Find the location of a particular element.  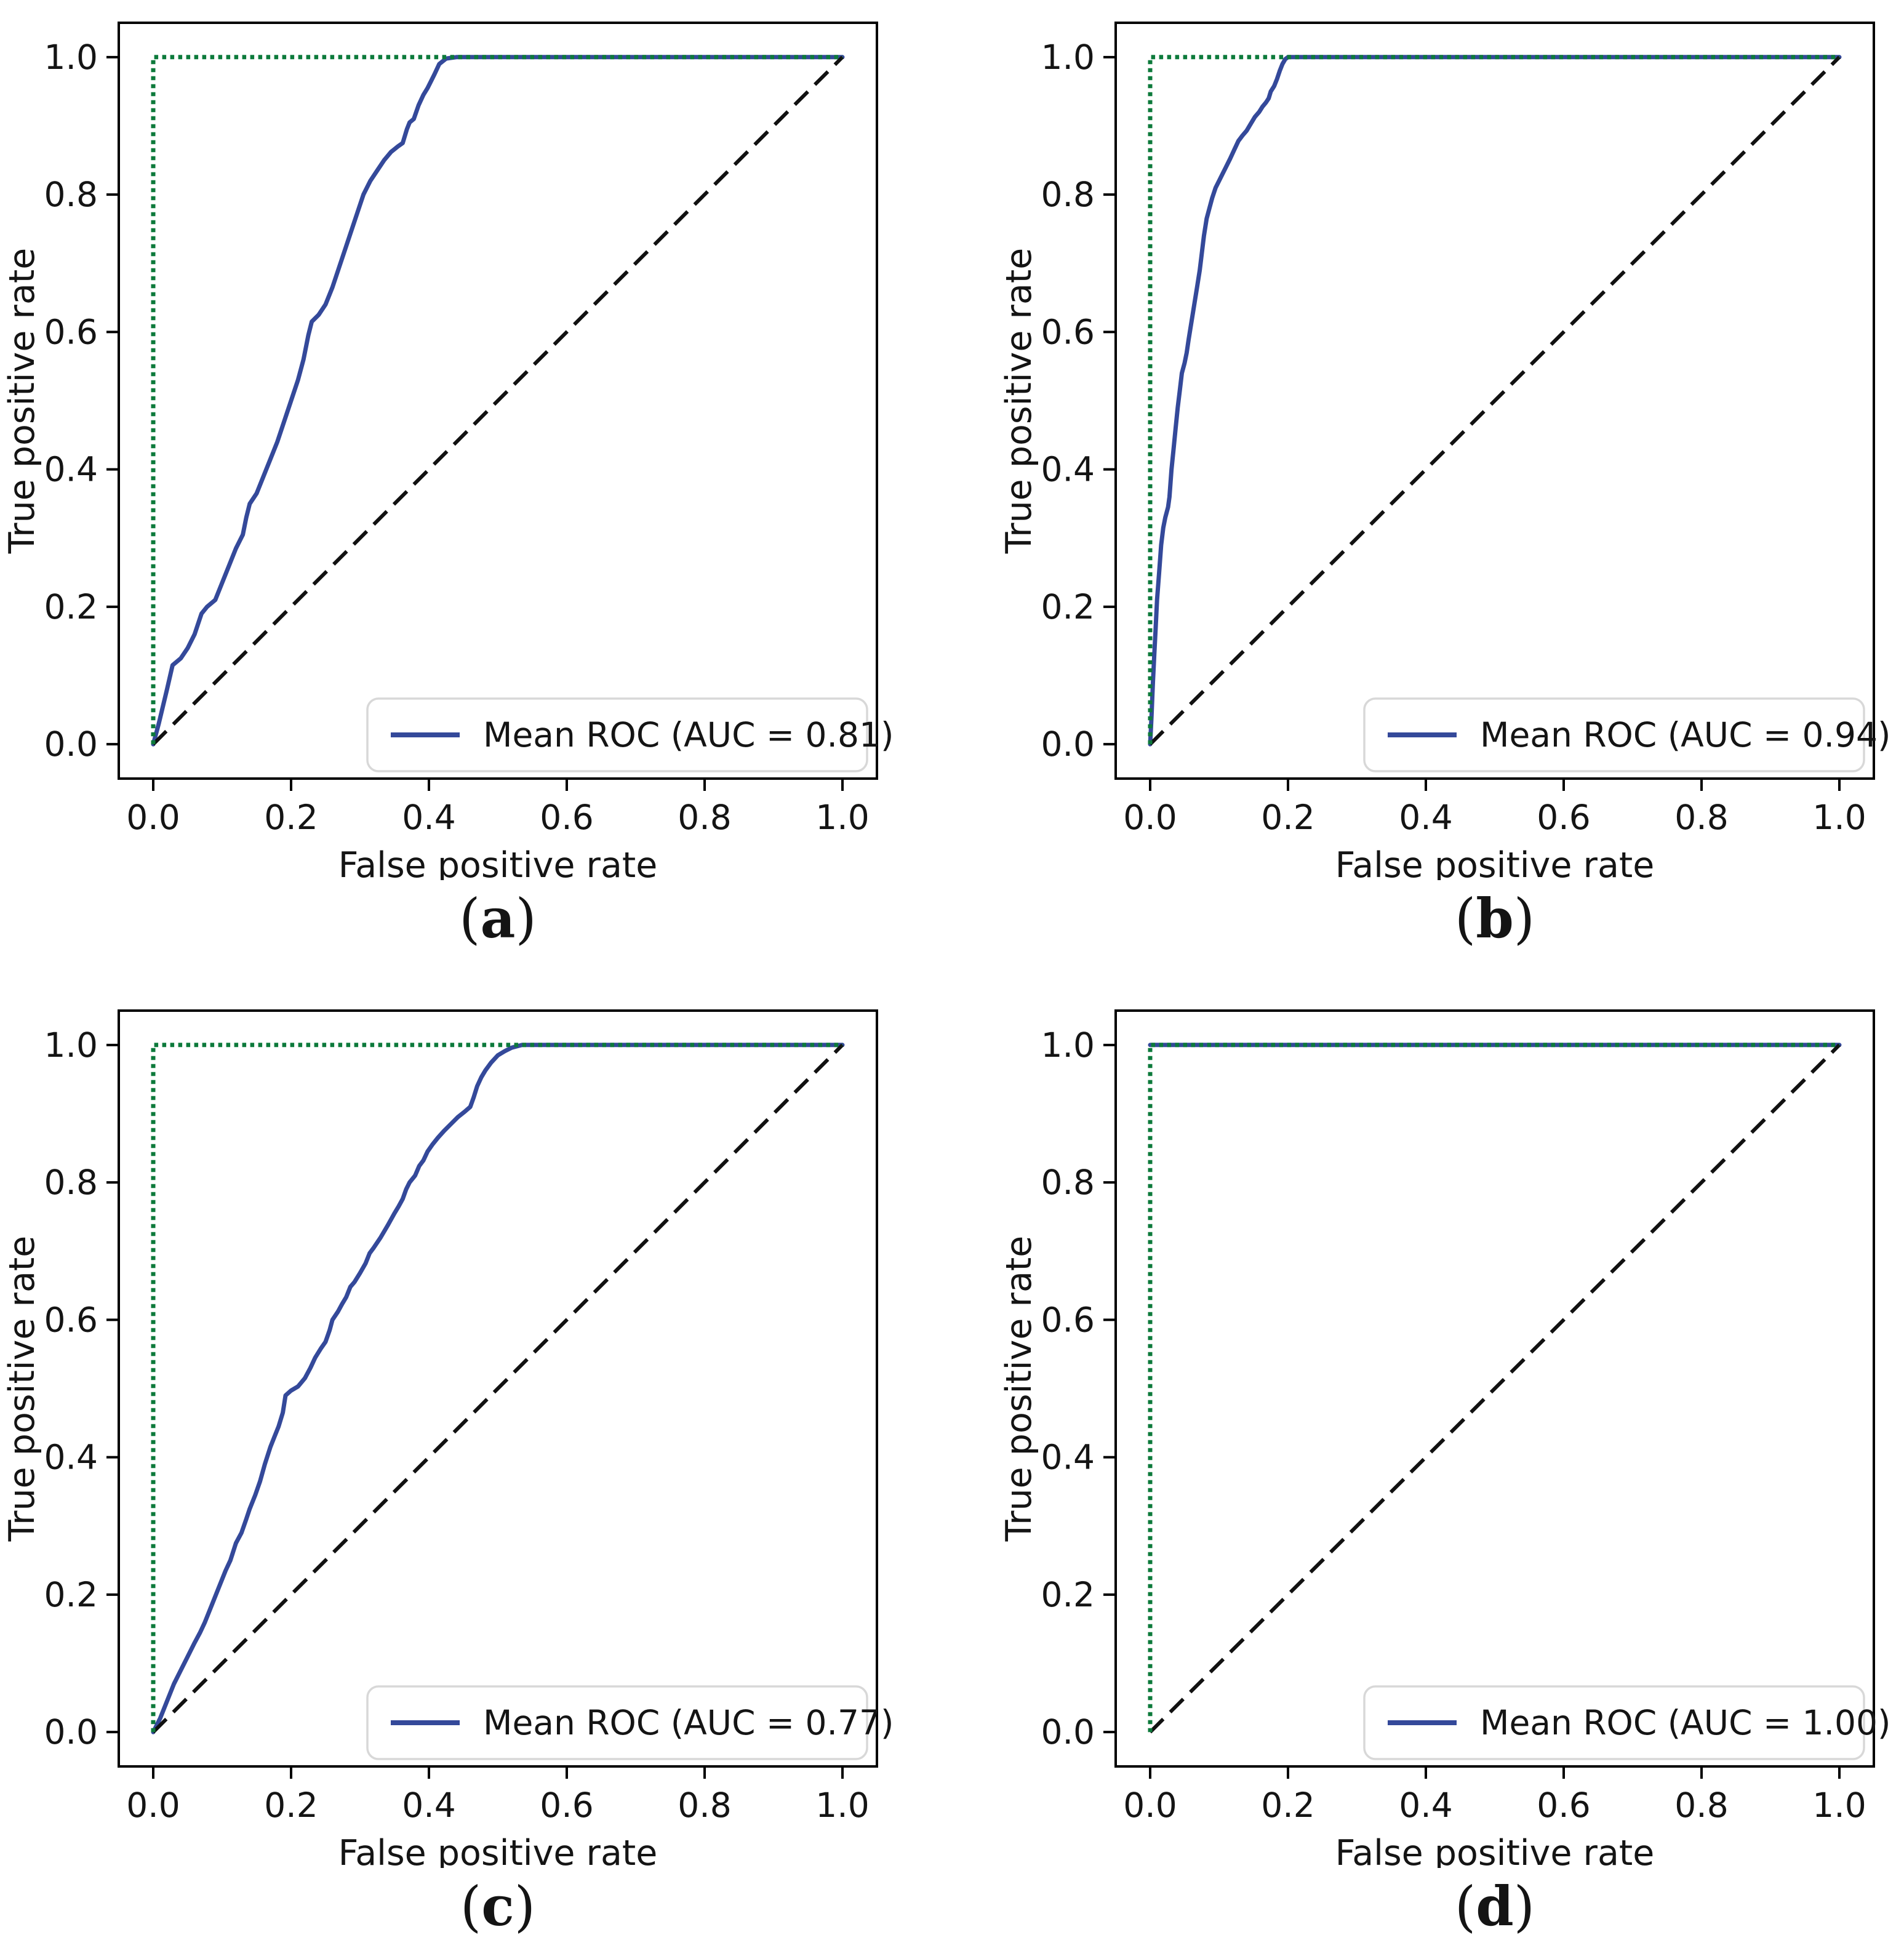

svg-text: Mean ROC (AUC = 0.94) is located at coordinates (1685, 735).